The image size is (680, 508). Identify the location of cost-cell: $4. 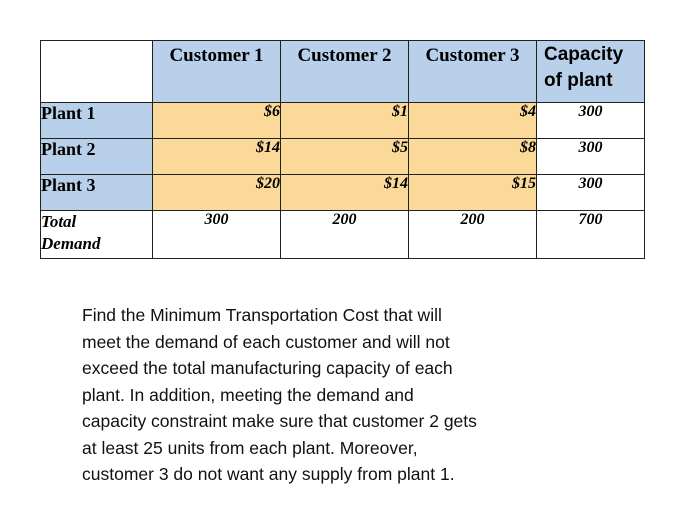
(472, 120).